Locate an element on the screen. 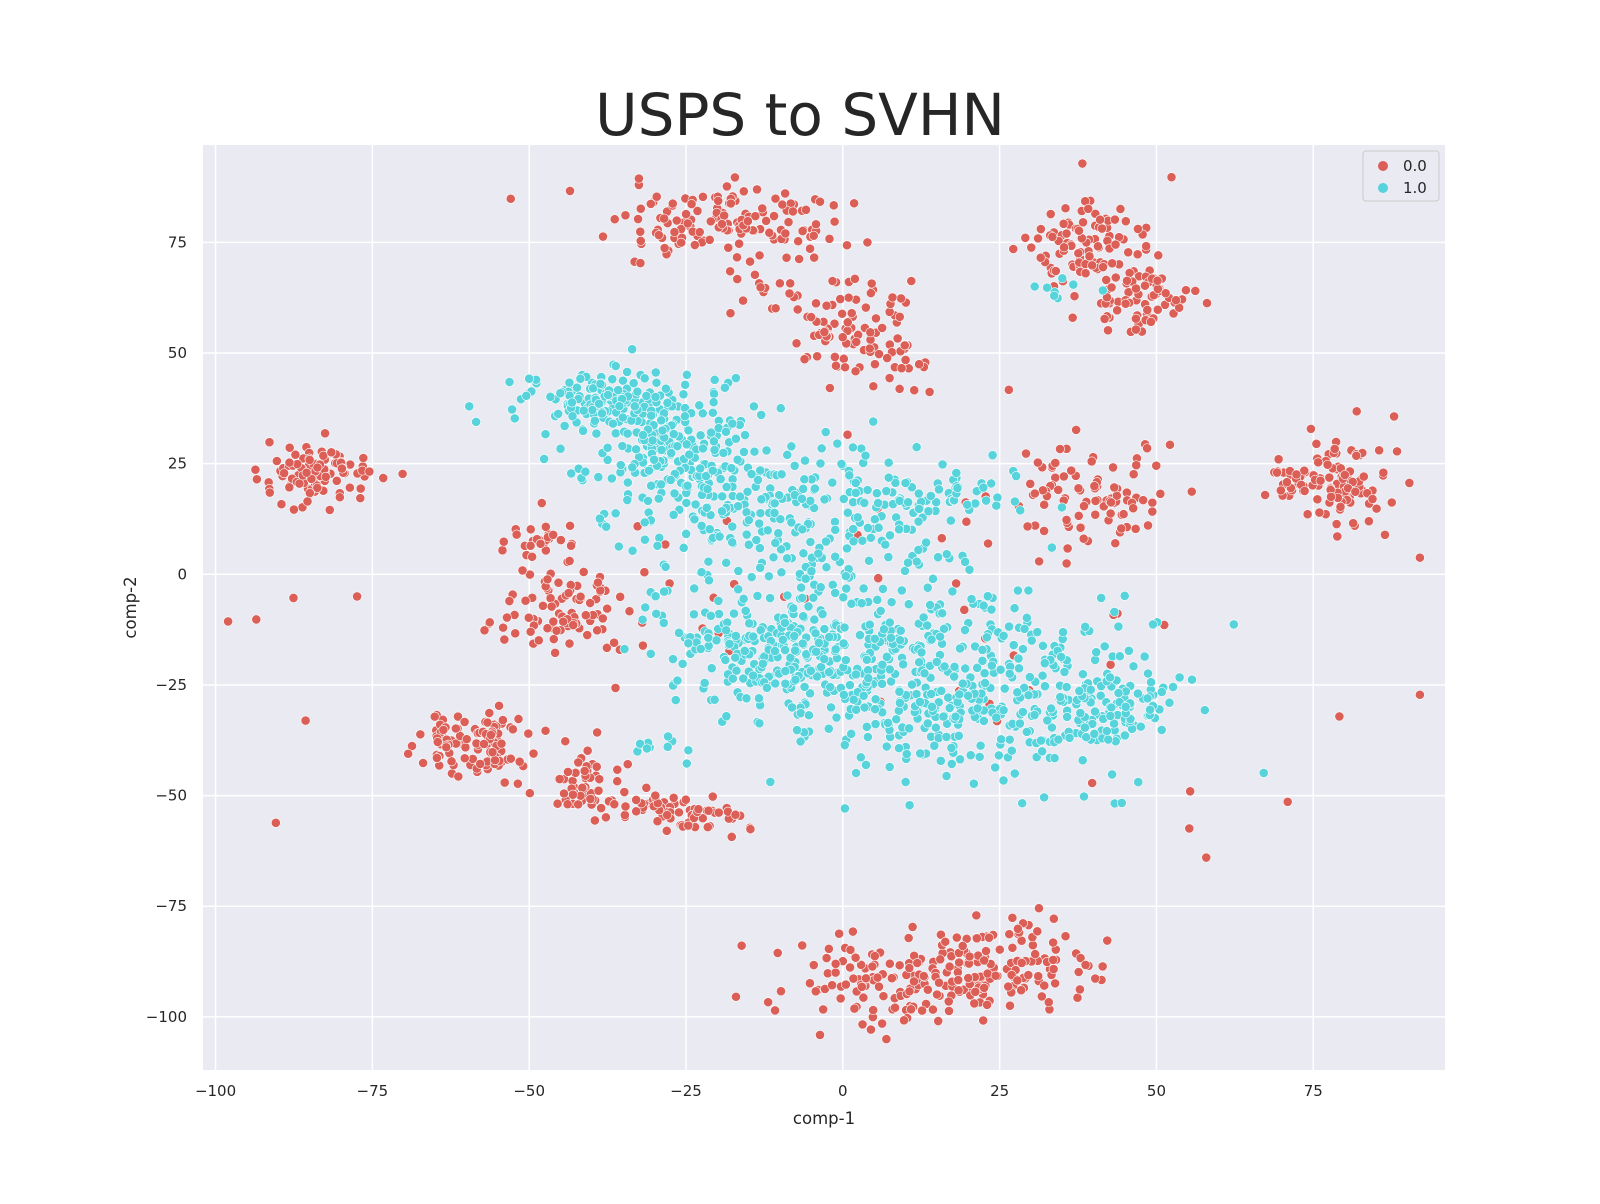 The image size is (1600, 1204). y-tick-label: −50 is located at coordinates (171, 796).